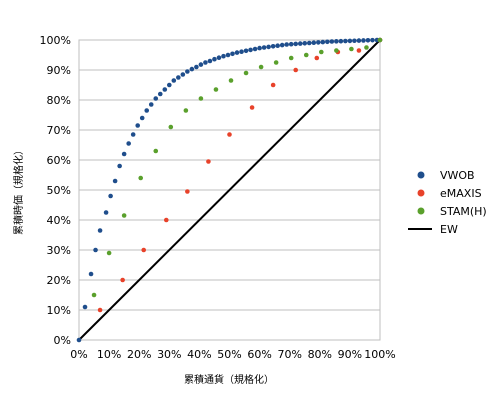 The width and height of the screenshot is (500, 400). I want to click on x-axis-ticks: 0% 10% 20% 30% 40% 50% 60% 70% 80% 90% 100%, so click(232, 354).